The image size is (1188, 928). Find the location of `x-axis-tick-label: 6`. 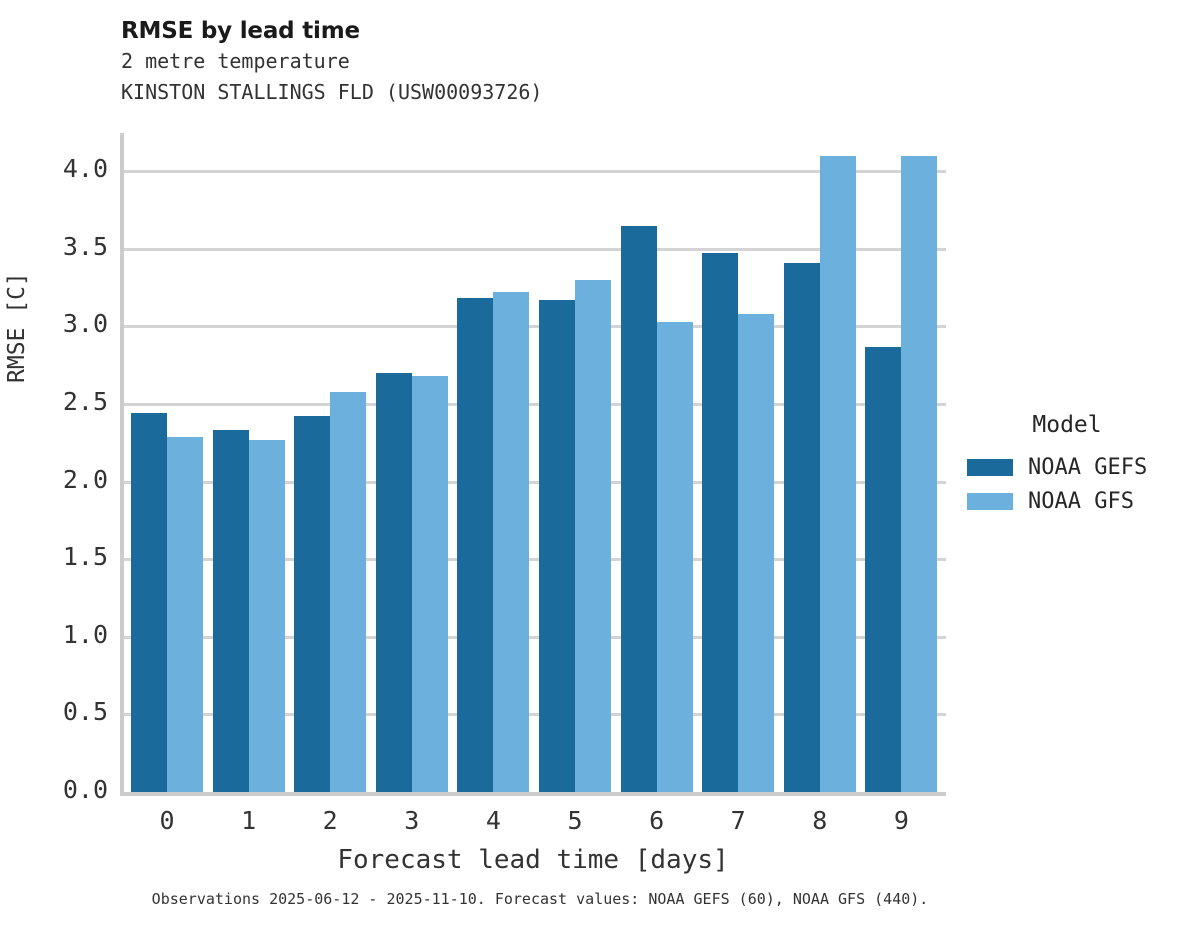

x-axis-tick-label: 6 is located at coordinates (657, 820).